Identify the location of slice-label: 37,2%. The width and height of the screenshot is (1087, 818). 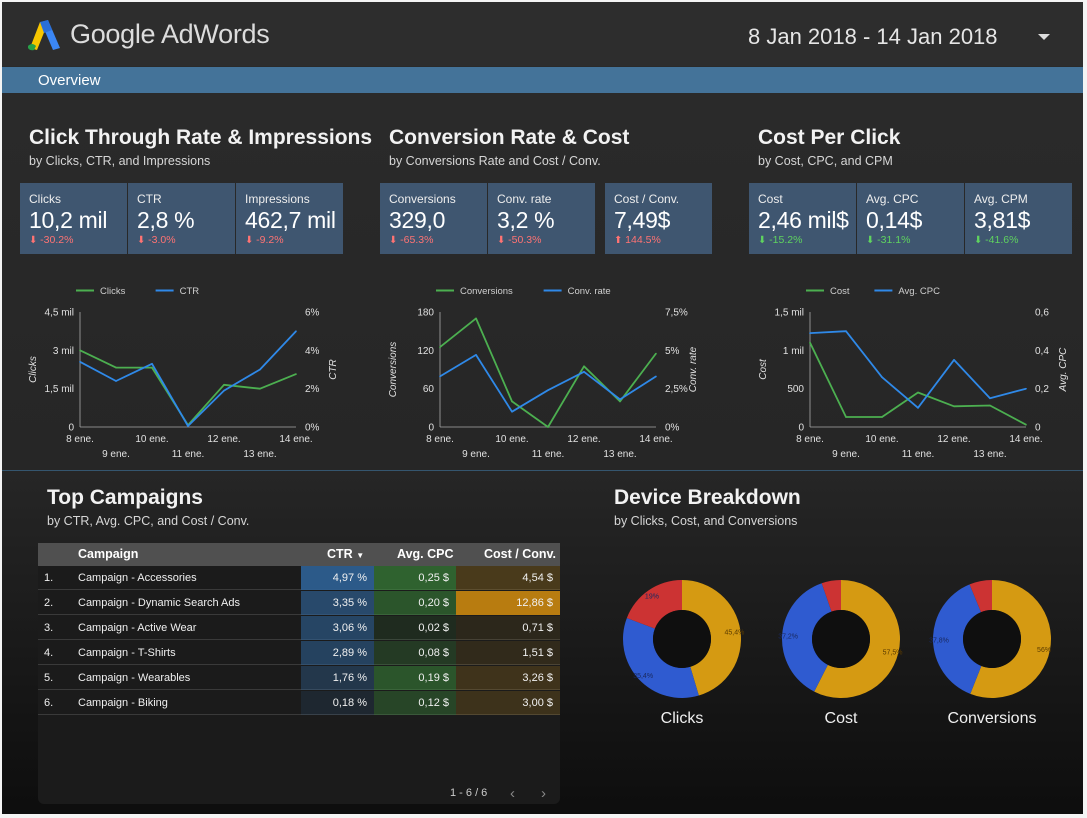
(788, 636).